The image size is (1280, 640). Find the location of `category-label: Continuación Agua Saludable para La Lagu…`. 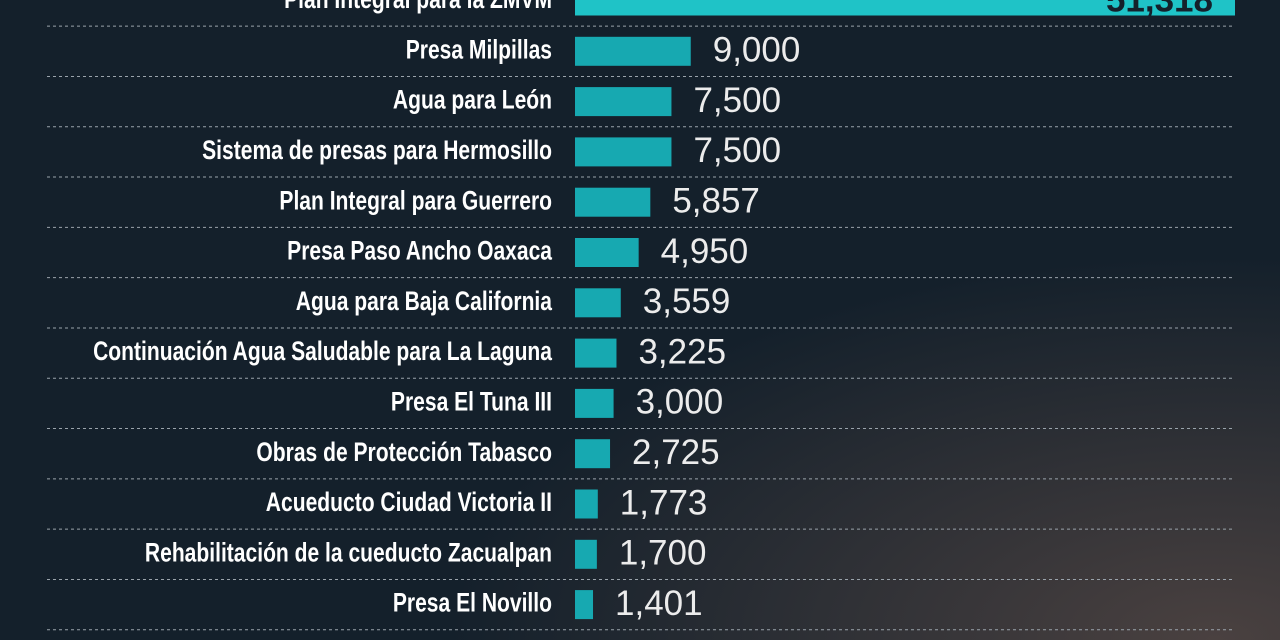

category-label: Continuación Agua Saludable para La Lagu… is located at coordinates (322, 352).